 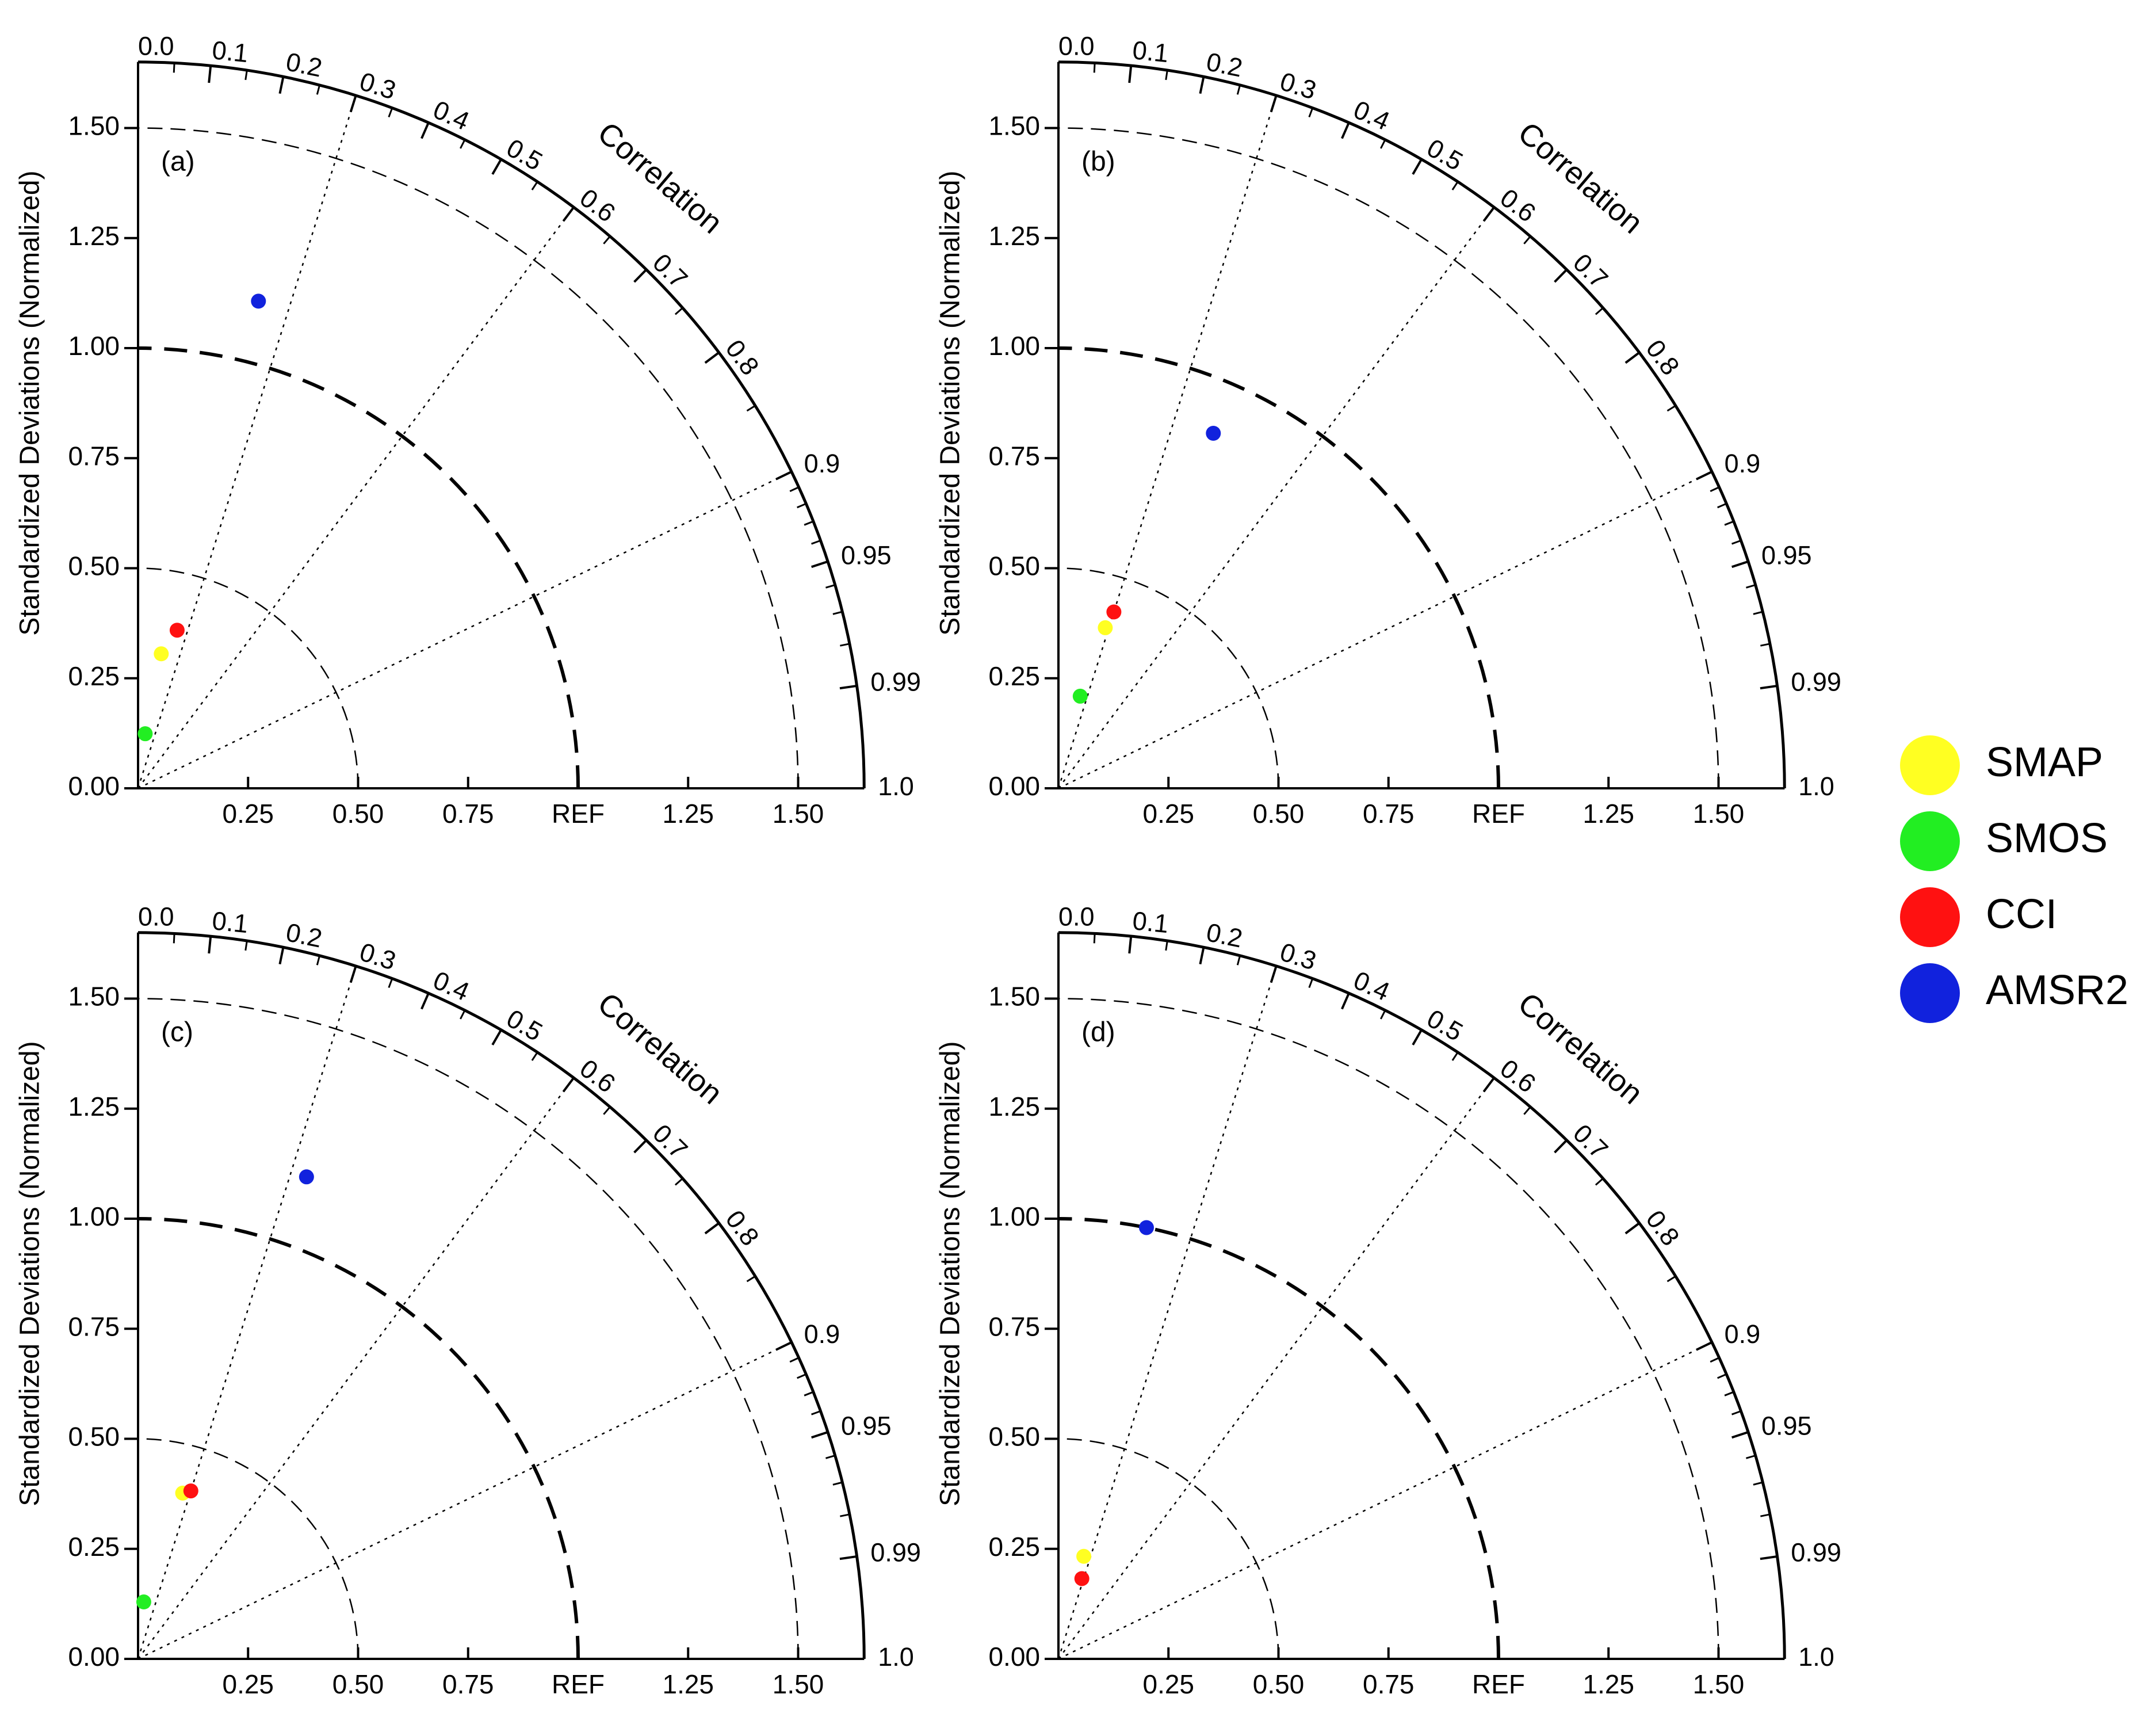 I want to click on ref-arc, so click(x=358, y=1438).